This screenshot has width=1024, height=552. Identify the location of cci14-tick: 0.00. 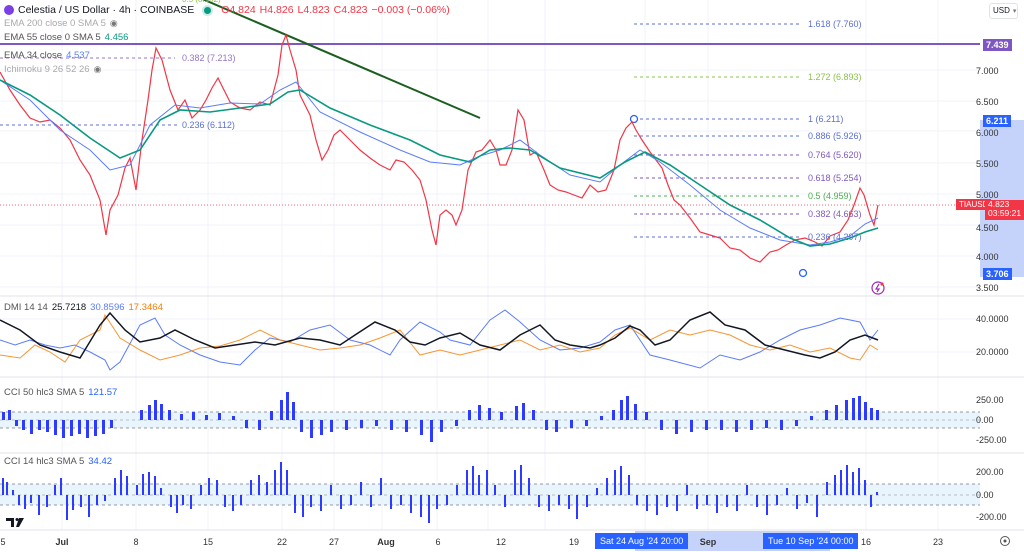
(985, 495).